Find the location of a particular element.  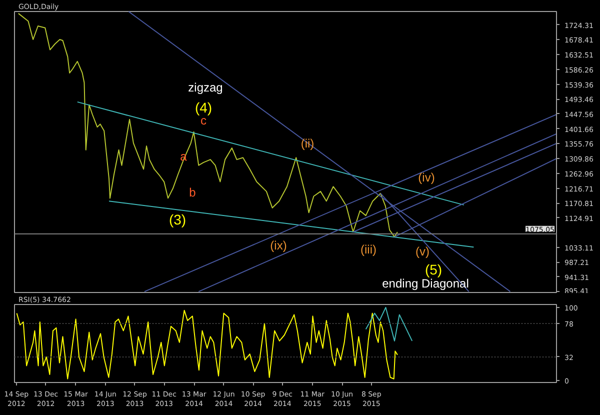

annotation: zigzag is located at coordinates (205, 87).